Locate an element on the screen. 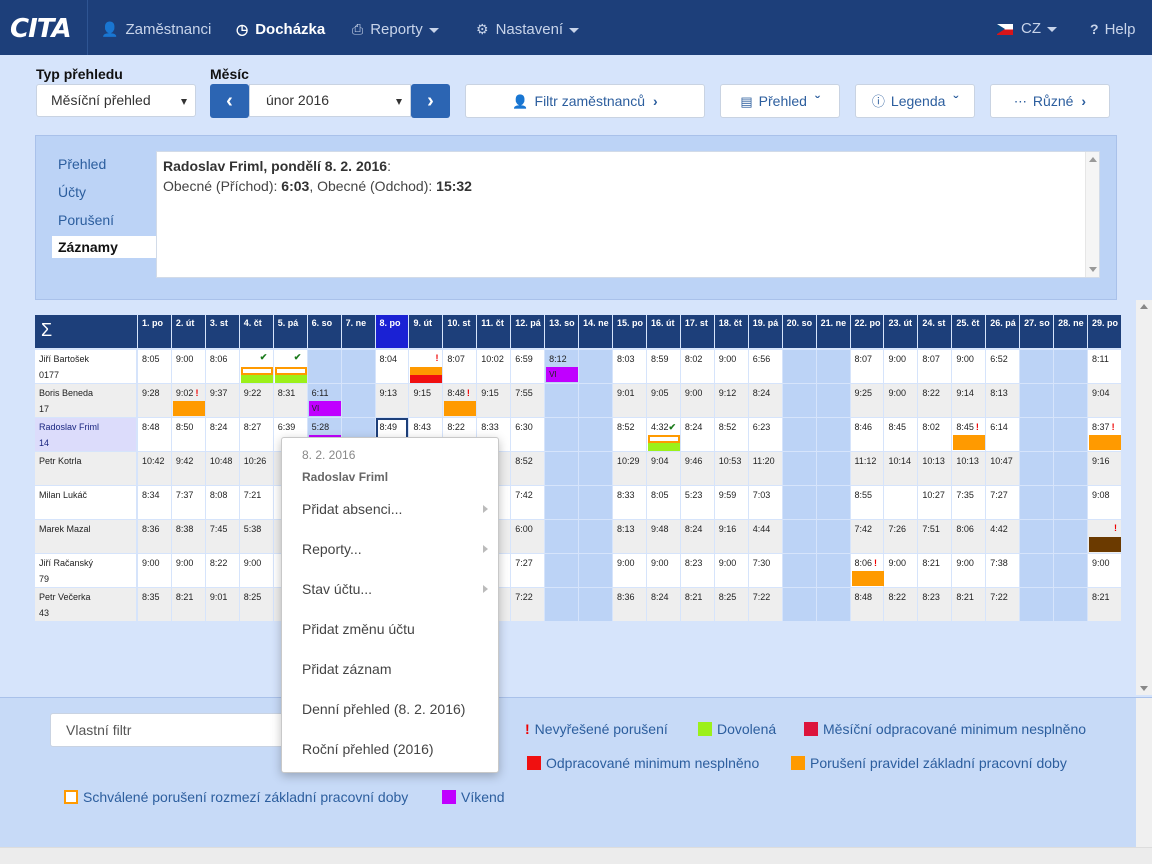 This screenshot has height=864, width=1152. attendance-cell: 8:23 is located at coordinates (935, 604).